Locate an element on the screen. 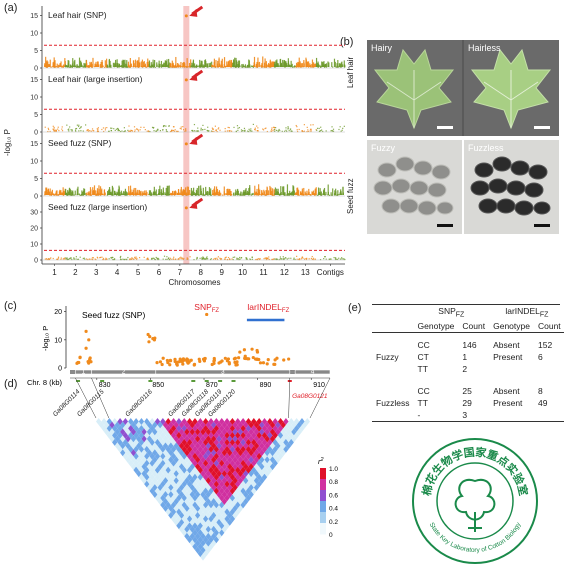  projection-line is located at coordinates (289, 398).